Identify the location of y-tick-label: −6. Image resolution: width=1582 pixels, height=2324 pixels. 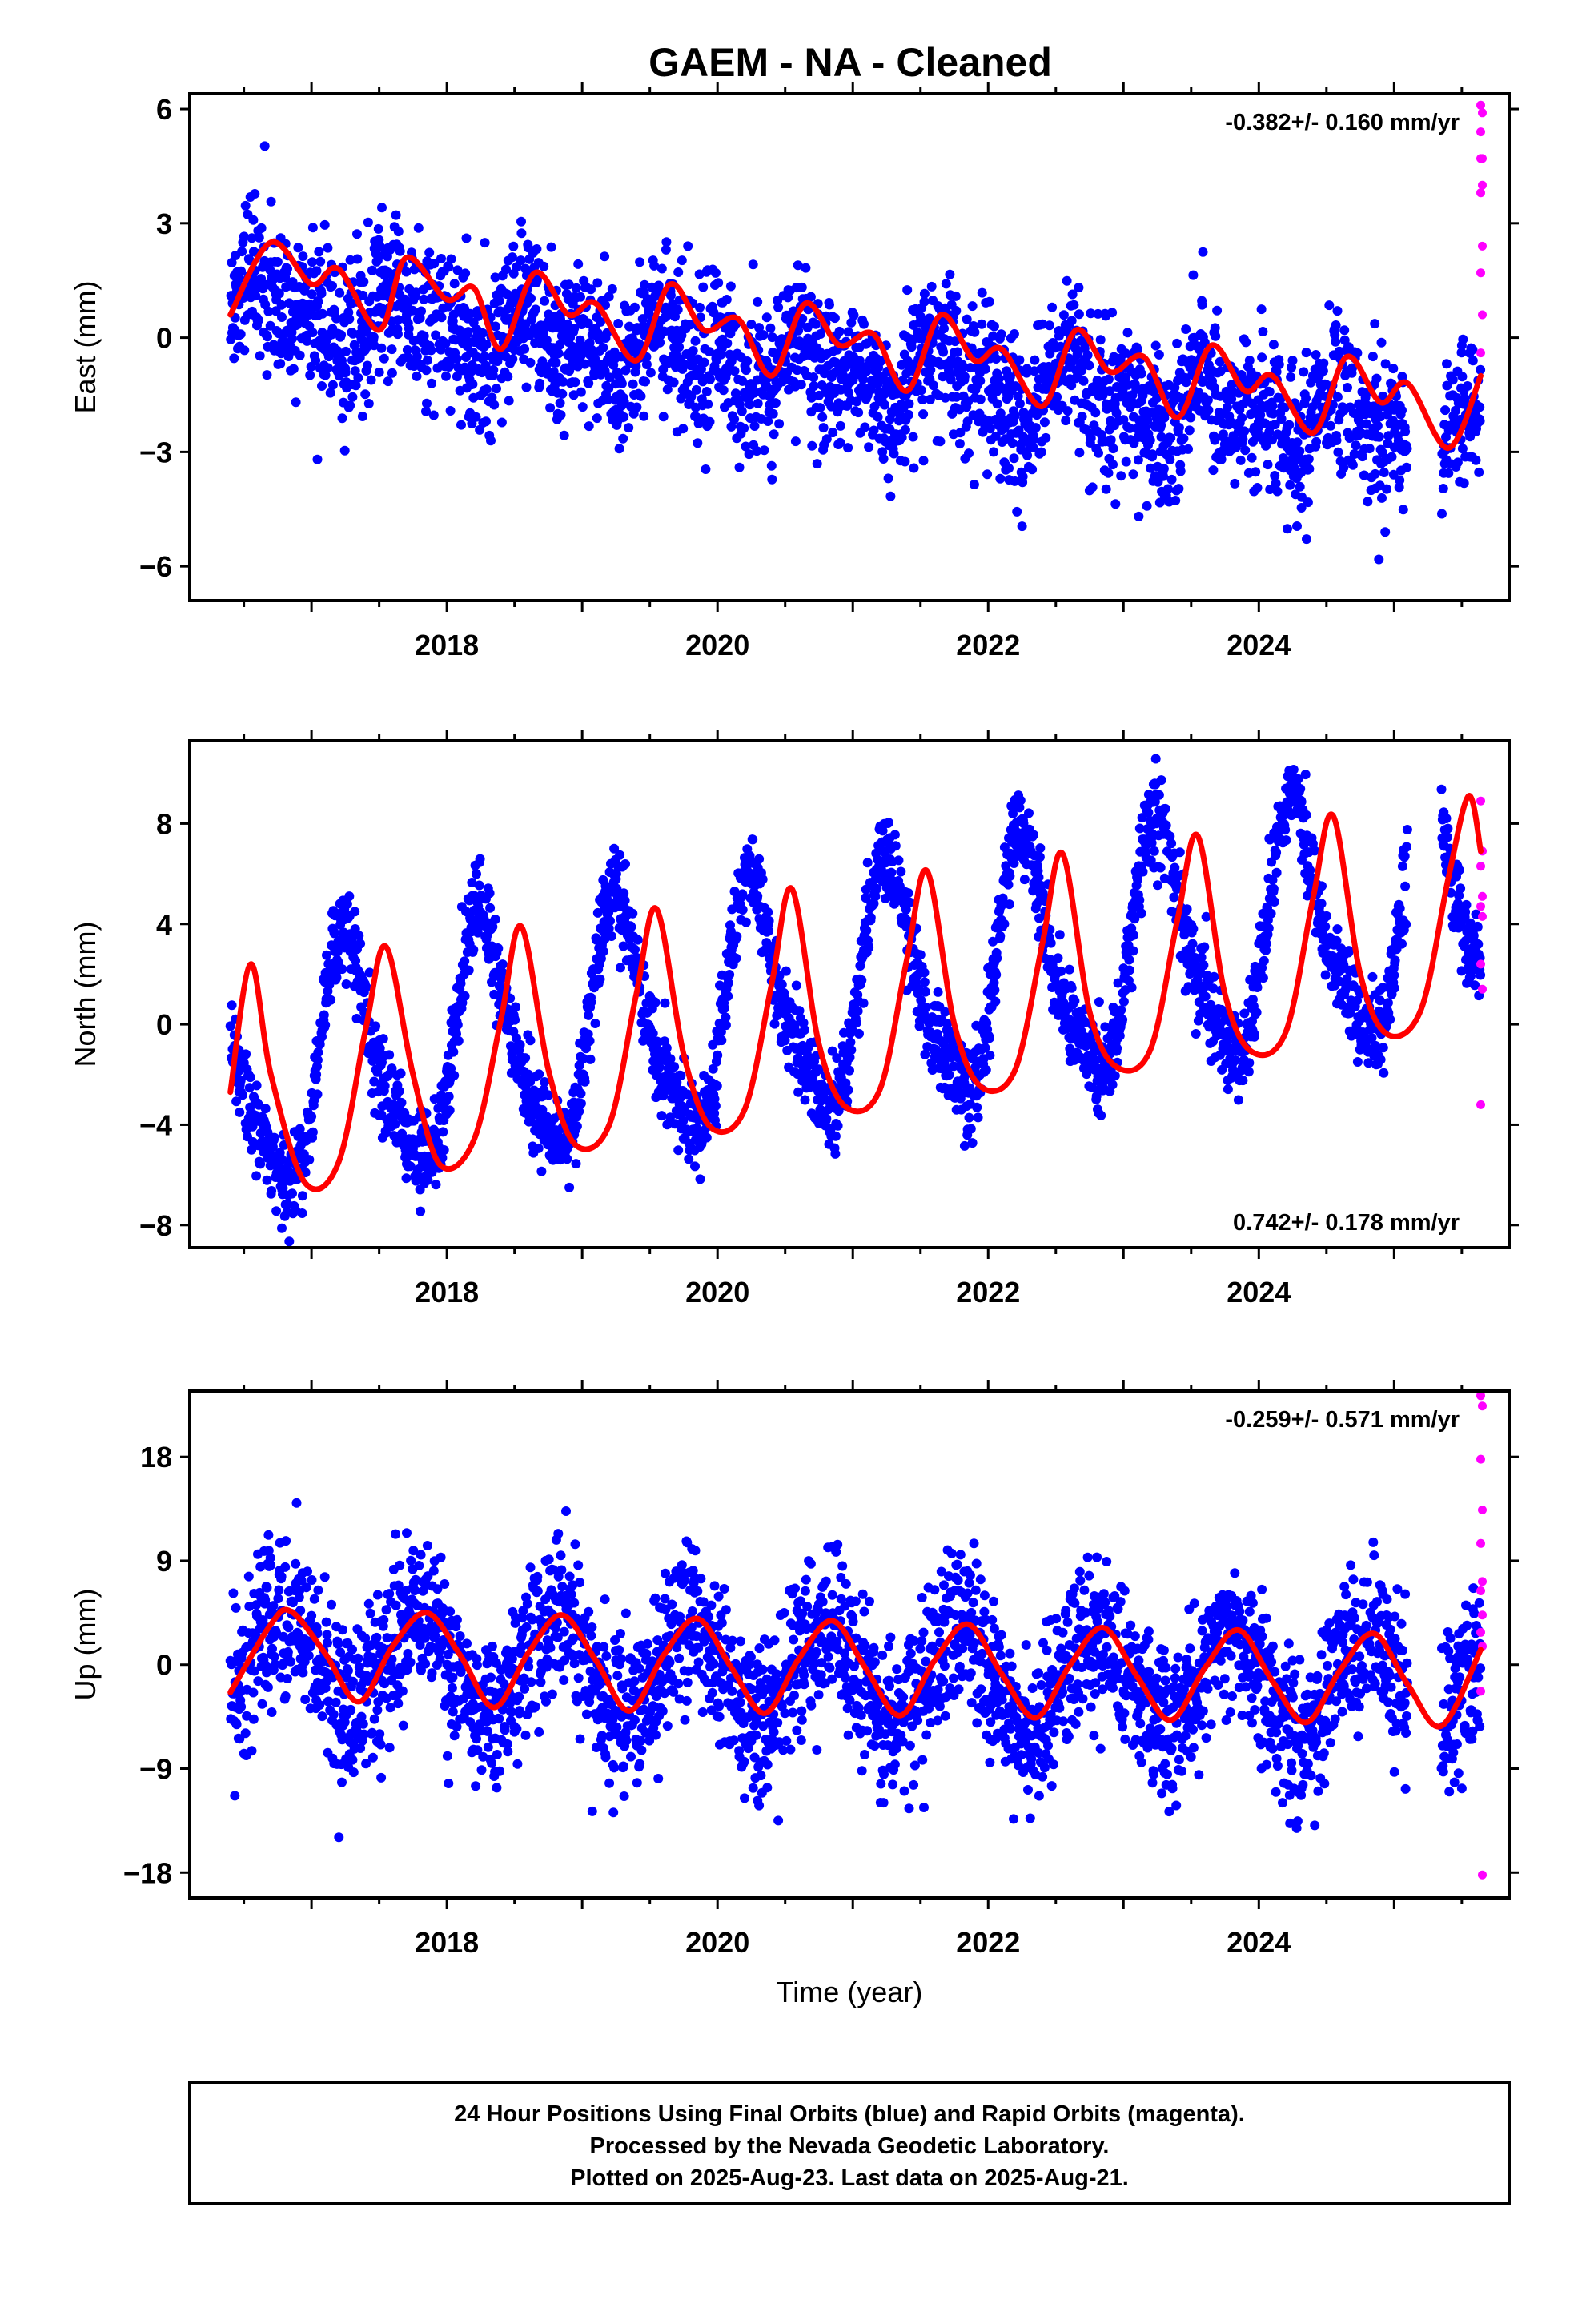
(155, 566).